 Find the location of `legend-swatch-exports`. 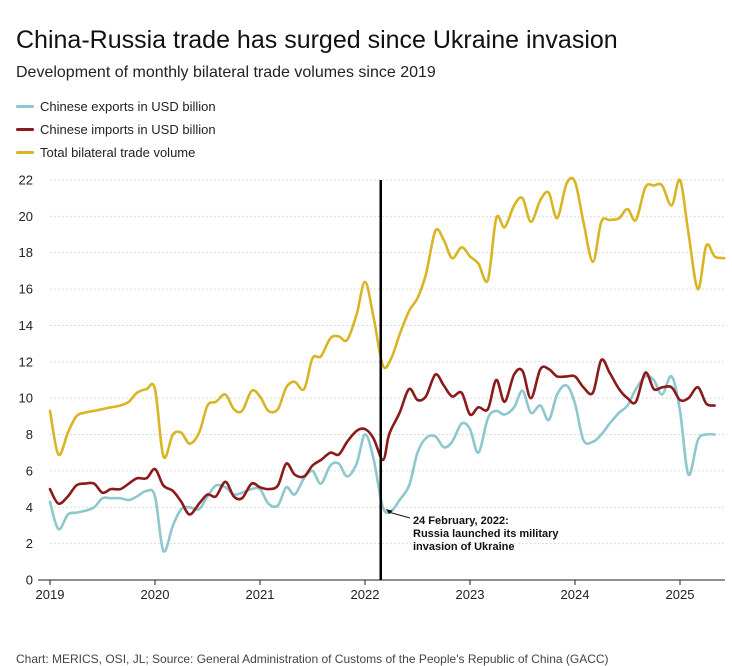

legend-swatch-exports is located at coordinates (25, 106).